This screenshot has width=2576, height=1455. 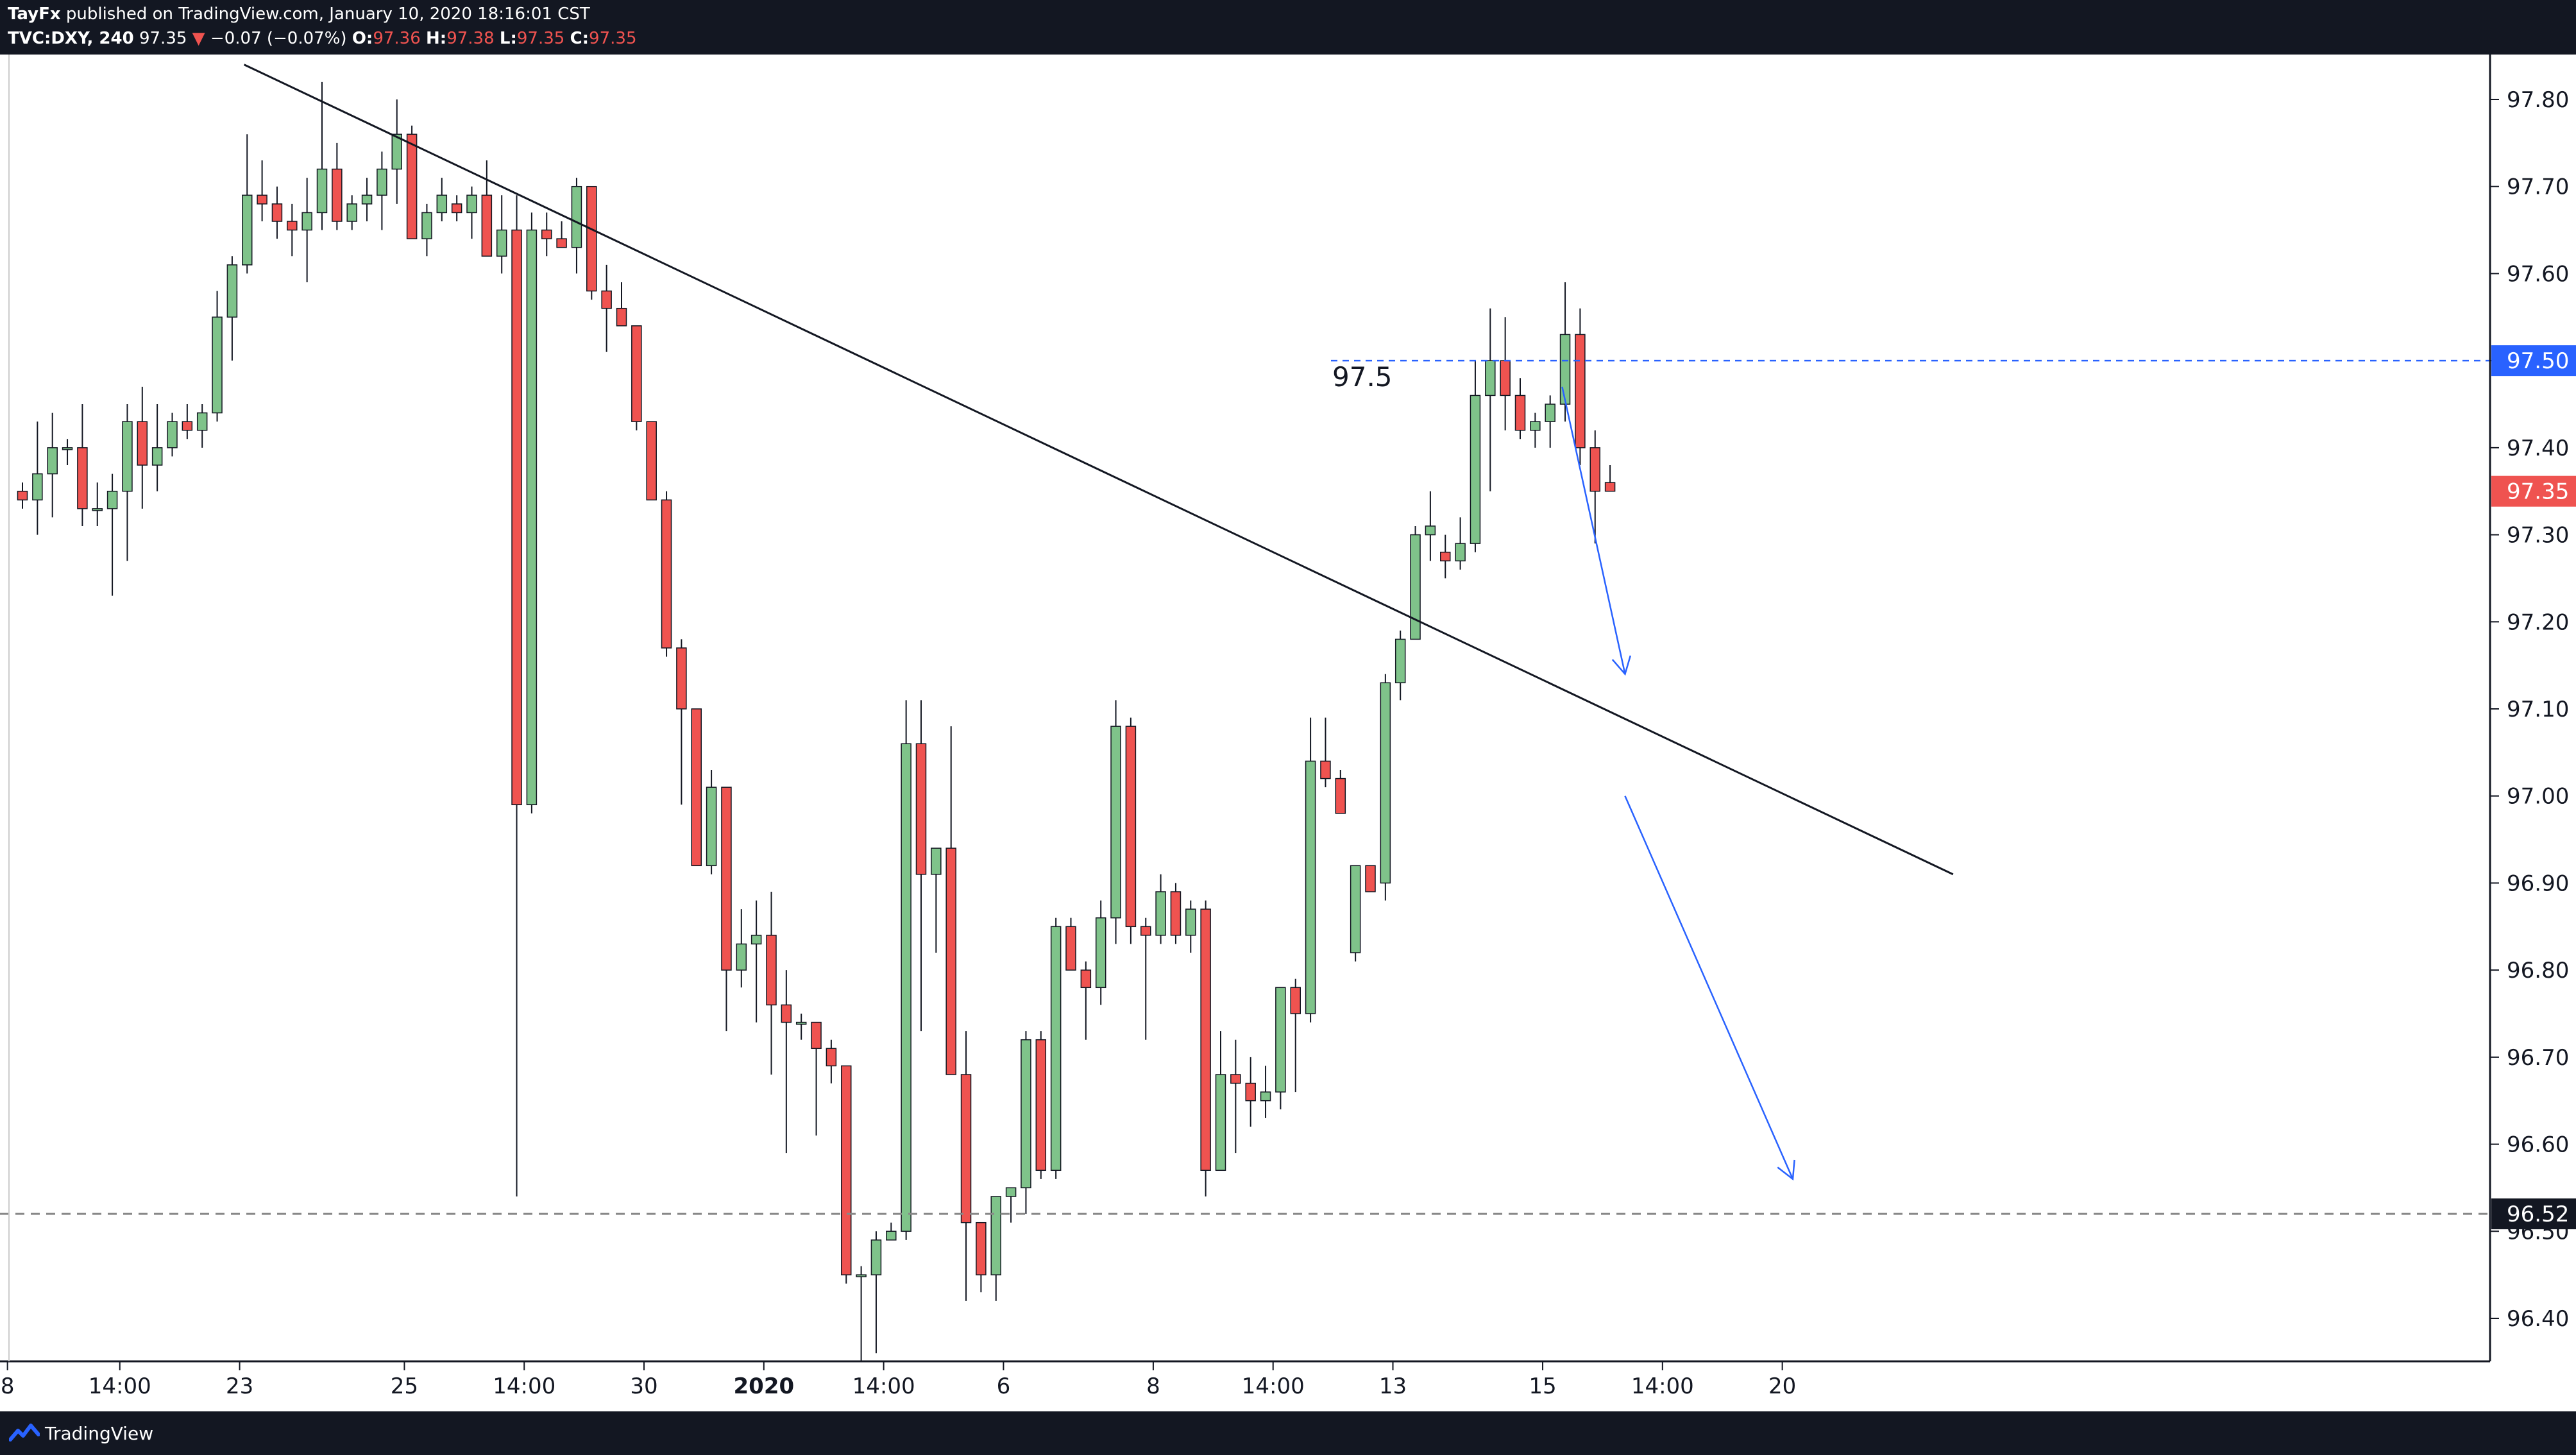 I want to click on y-tick-label: 96.60, so click(x=2538, y=1145).